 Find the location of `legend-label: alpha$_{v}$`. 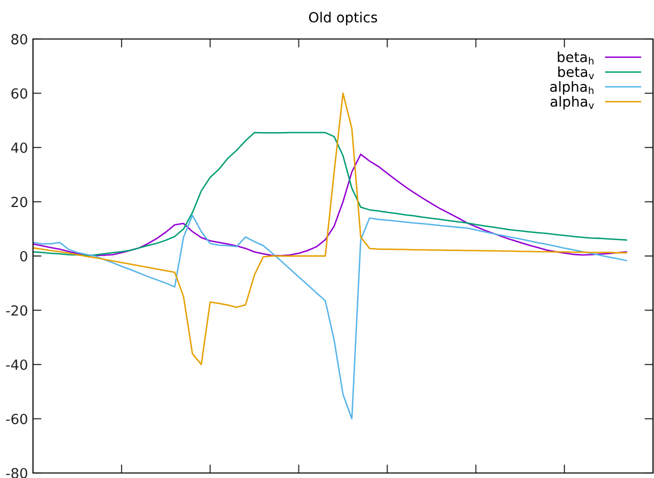

legend-label: alpha$_{v}$ is located at coordinates (572, 103).